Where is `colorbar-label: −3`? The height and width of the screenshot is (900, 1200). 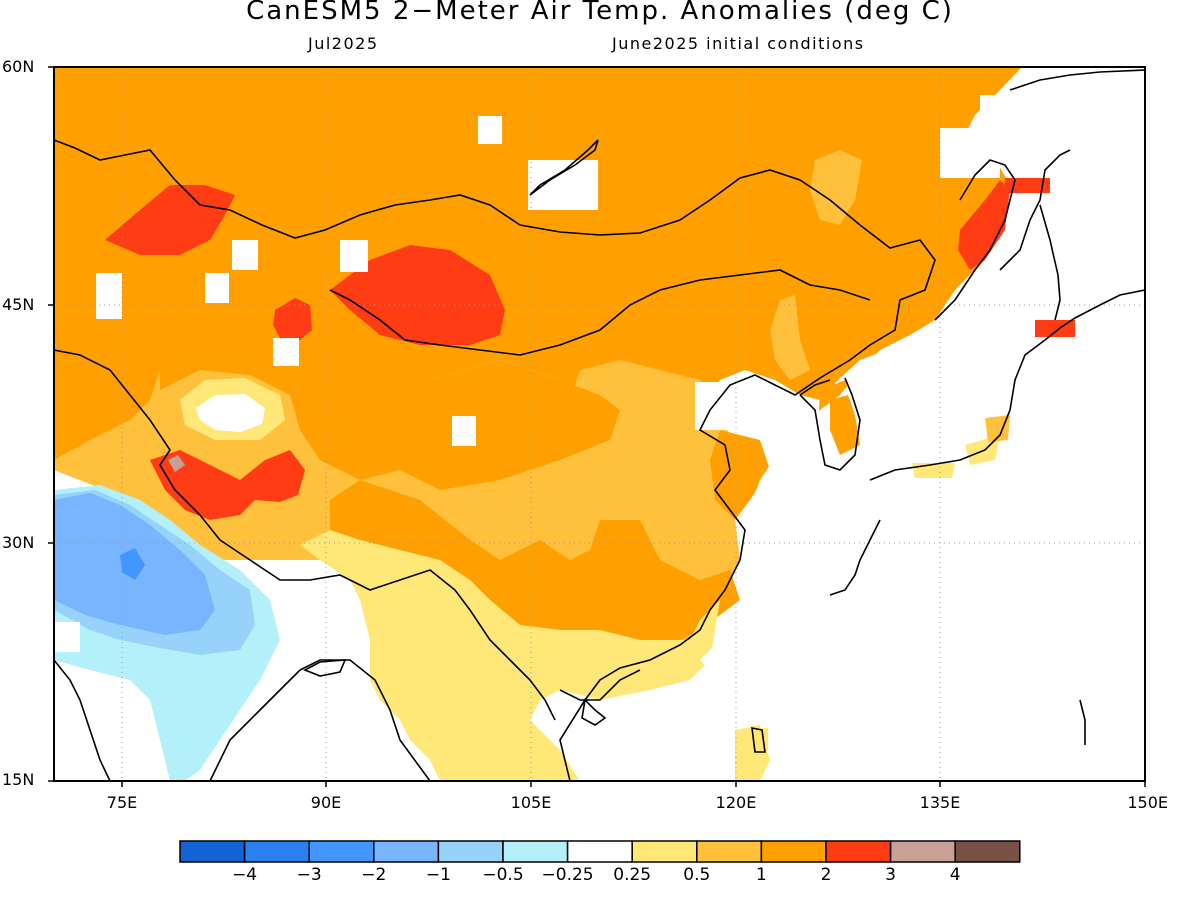
colorbar-label: −3 is located at coordinates (309, 875).